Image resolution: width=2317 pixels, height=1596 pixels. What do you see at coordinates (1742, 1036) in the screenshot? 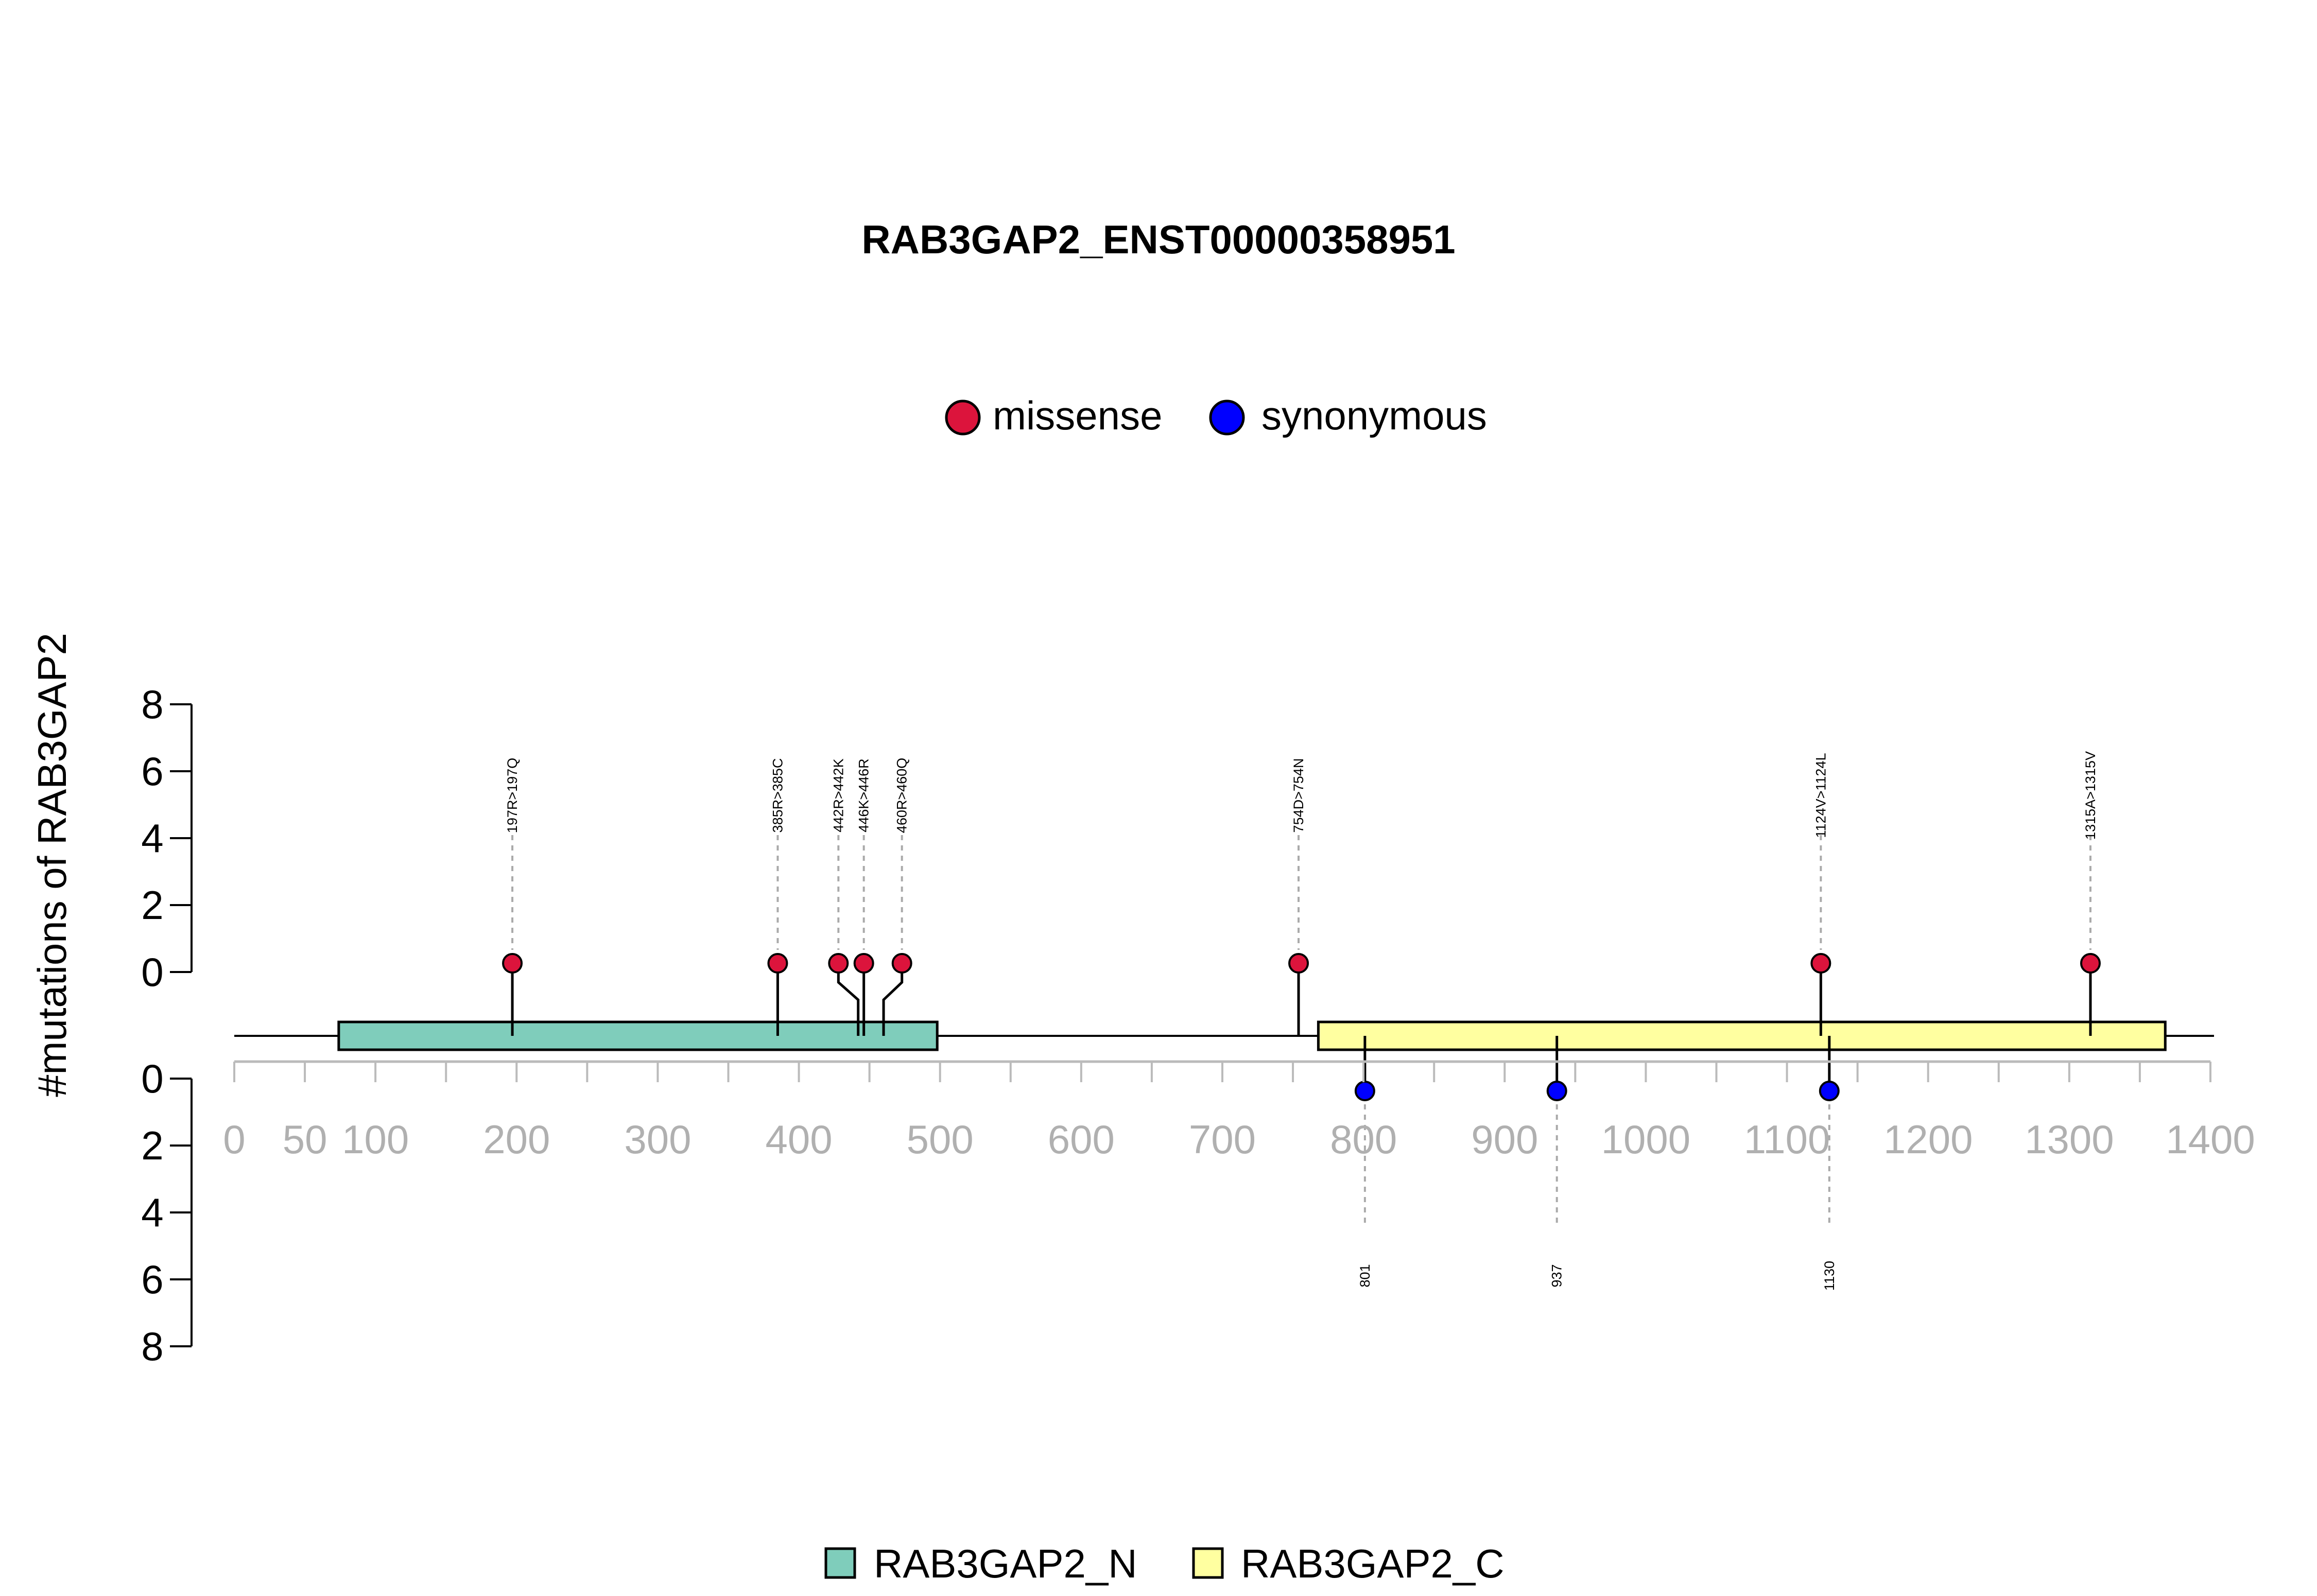
I see `domain-rab3gap2-c` at bounding box center [1742, 1036].